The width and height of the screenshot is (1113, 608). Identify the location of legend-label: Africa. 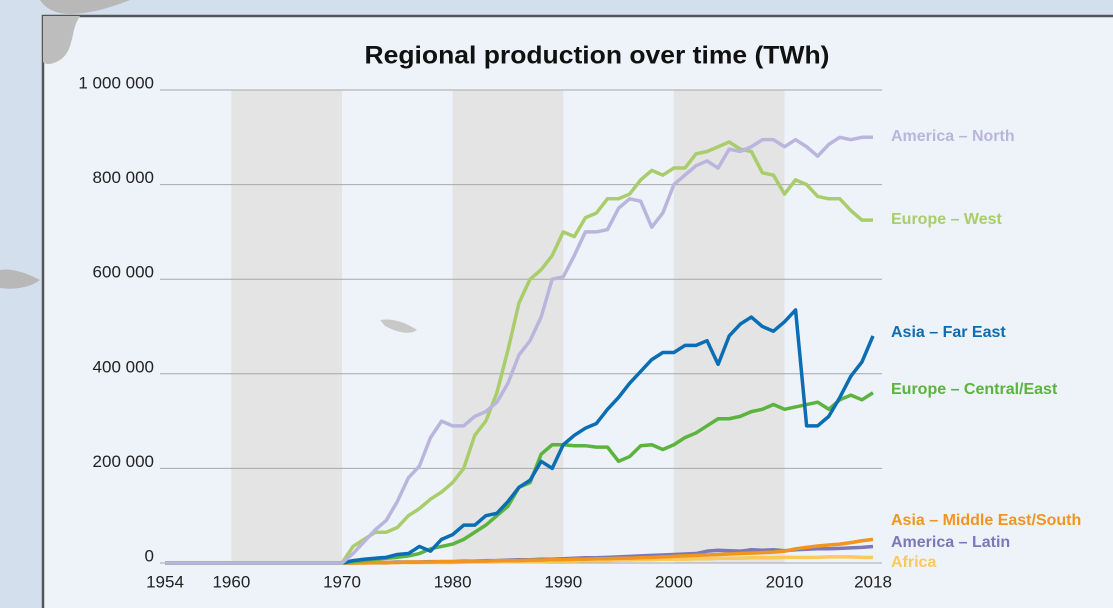
(913, 562).